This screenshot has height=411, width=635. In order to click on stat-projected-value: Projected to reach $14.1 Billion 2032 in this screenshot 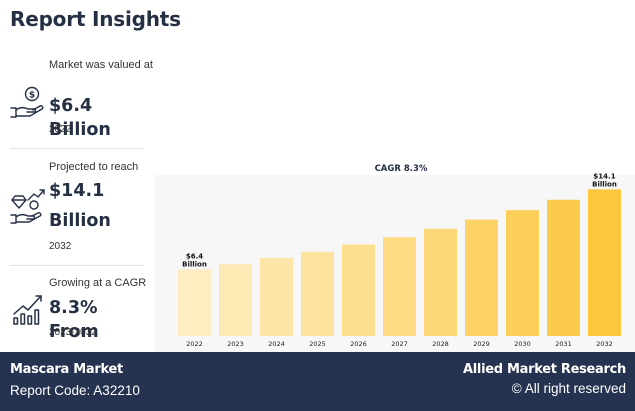, I will do `click(80, 210)`.